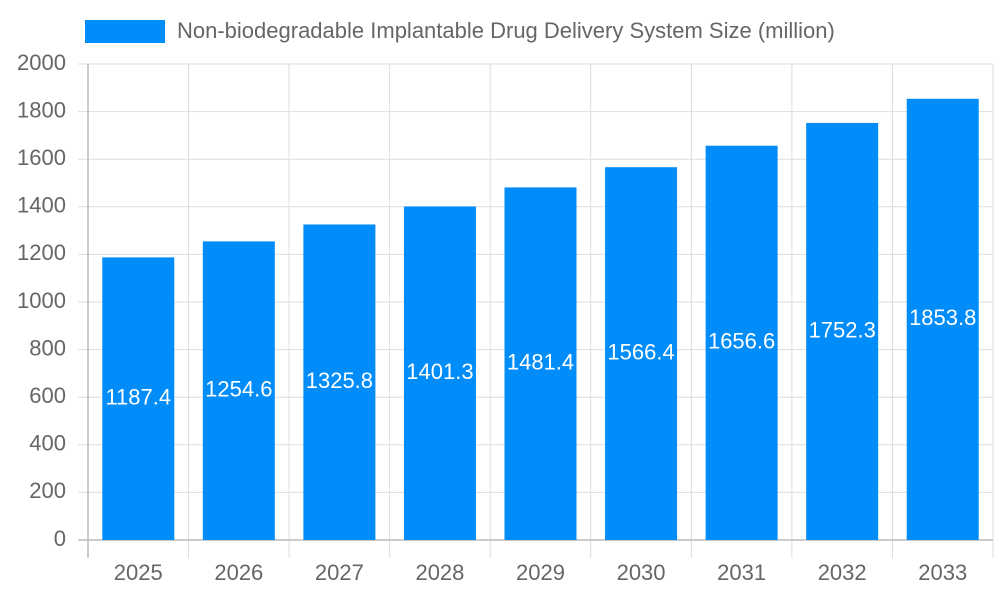 This screenshot has height=600, width=1000. Describe the element at coordinates (41, 109) in the screenshot. I see `y-tick-label: 1800` at that location.